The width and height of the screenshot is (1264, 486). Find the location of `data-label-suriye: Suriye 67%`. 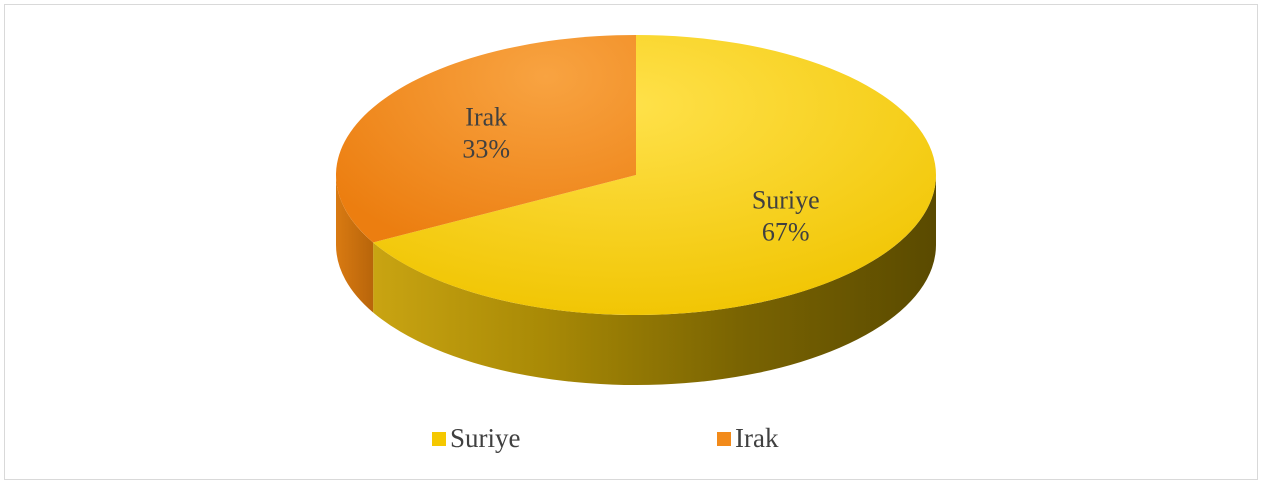

data-label-suriye: Suriye 67% is located at coordinates (786, 215).